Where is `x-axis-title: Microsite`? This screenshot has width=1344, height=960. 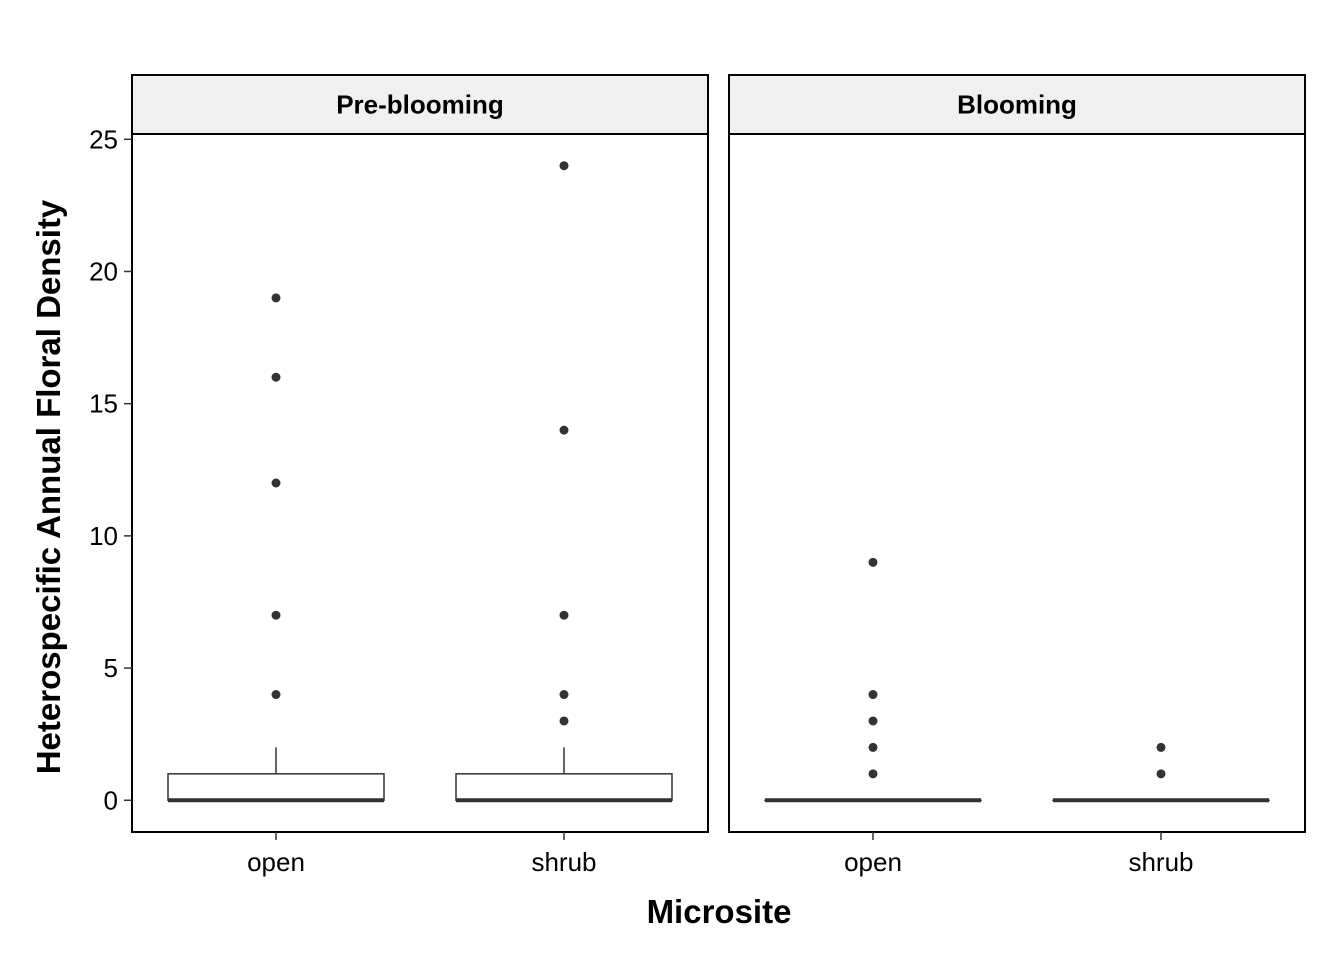 x-axis-title: Microsite is located at coordinates (719, 911).